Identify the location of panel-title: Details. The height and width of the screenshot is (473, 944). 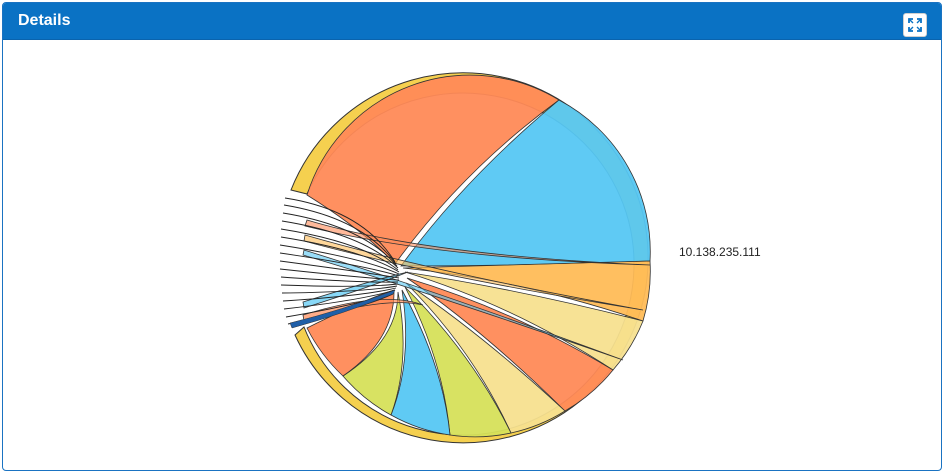
(44, 20).